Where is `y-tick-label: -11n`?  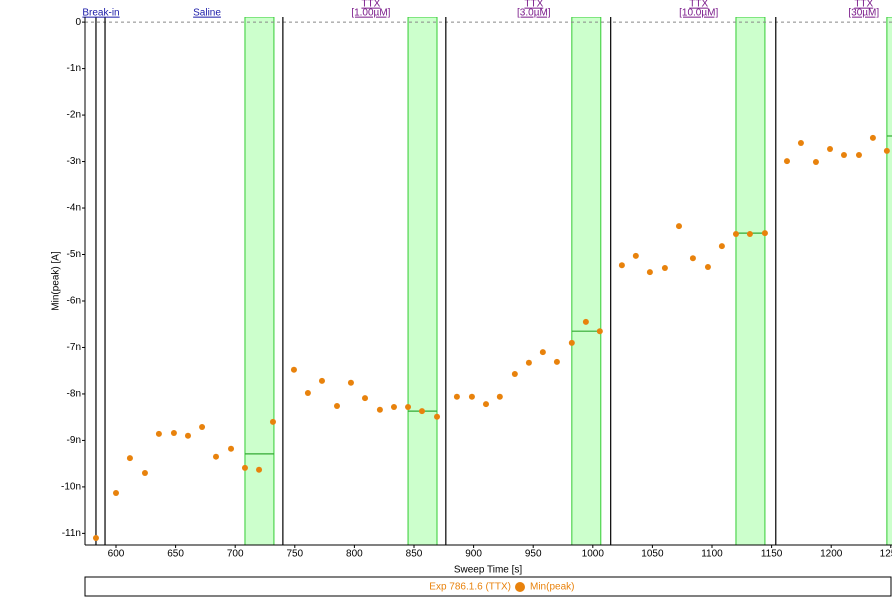 y-tick-label: -11n is located at coordinates (71, 533).